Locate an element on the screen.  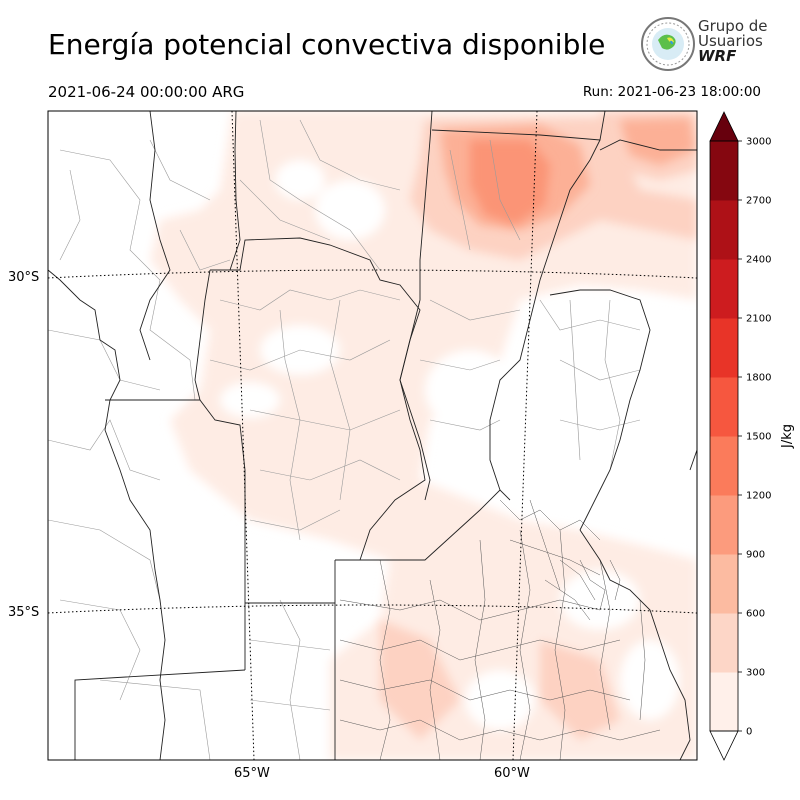
colorbar-unit-label: J/kg is located at coordinates (787, 436).